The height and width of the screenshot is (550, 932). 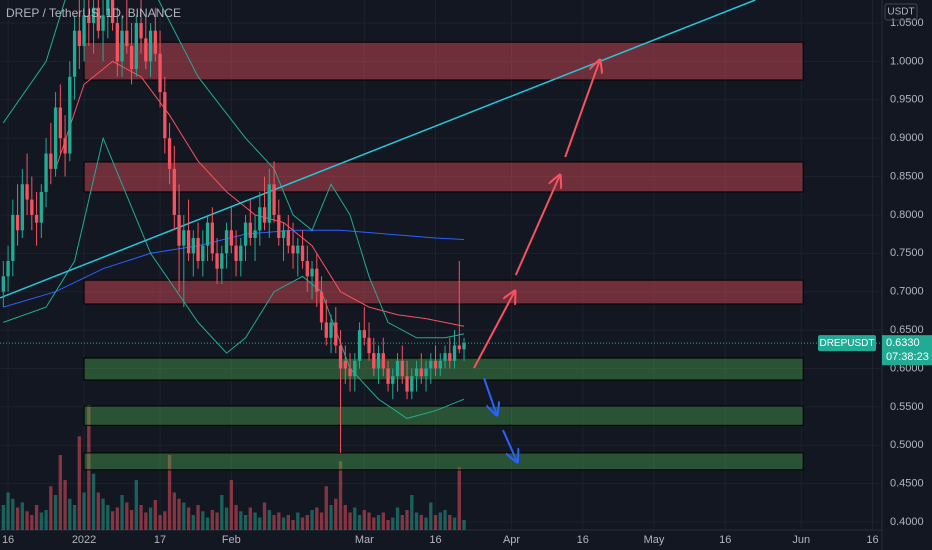 What do you see at coordinates (907, 357) in the screenshot?
I see `countdown: 07:38:23` at bounding box center [907, 357].